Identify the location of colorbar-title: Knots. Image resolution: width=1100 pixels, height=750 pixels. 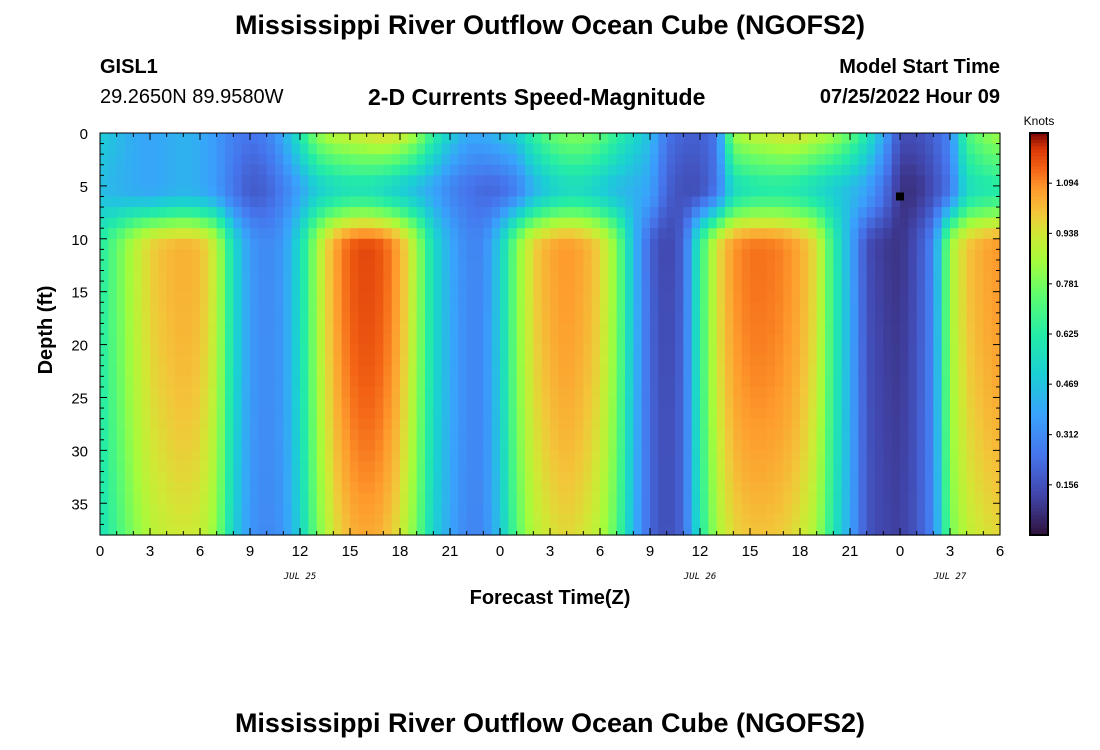
(1039, 121).